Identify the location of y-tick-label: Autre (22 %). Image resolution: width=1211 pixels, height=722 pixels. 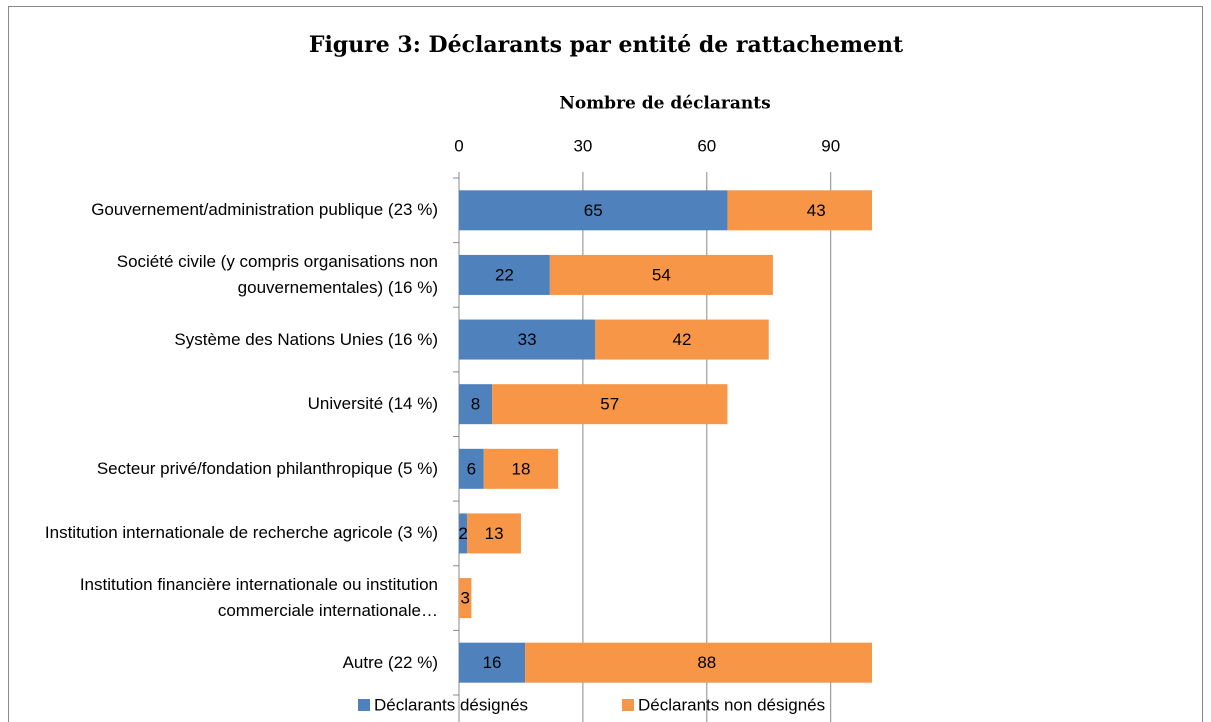
(390, 662).